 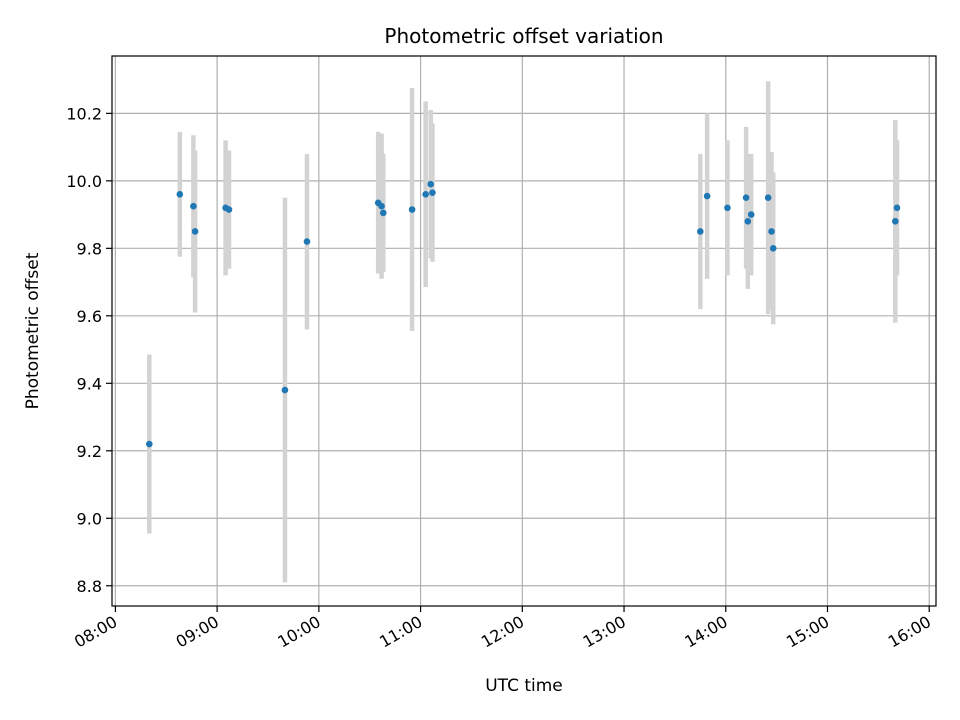 What do you see at coordinates (84, 113) in the screenshot?
I see `y-tick-label: 10.2` at bounding box center [84, 113].